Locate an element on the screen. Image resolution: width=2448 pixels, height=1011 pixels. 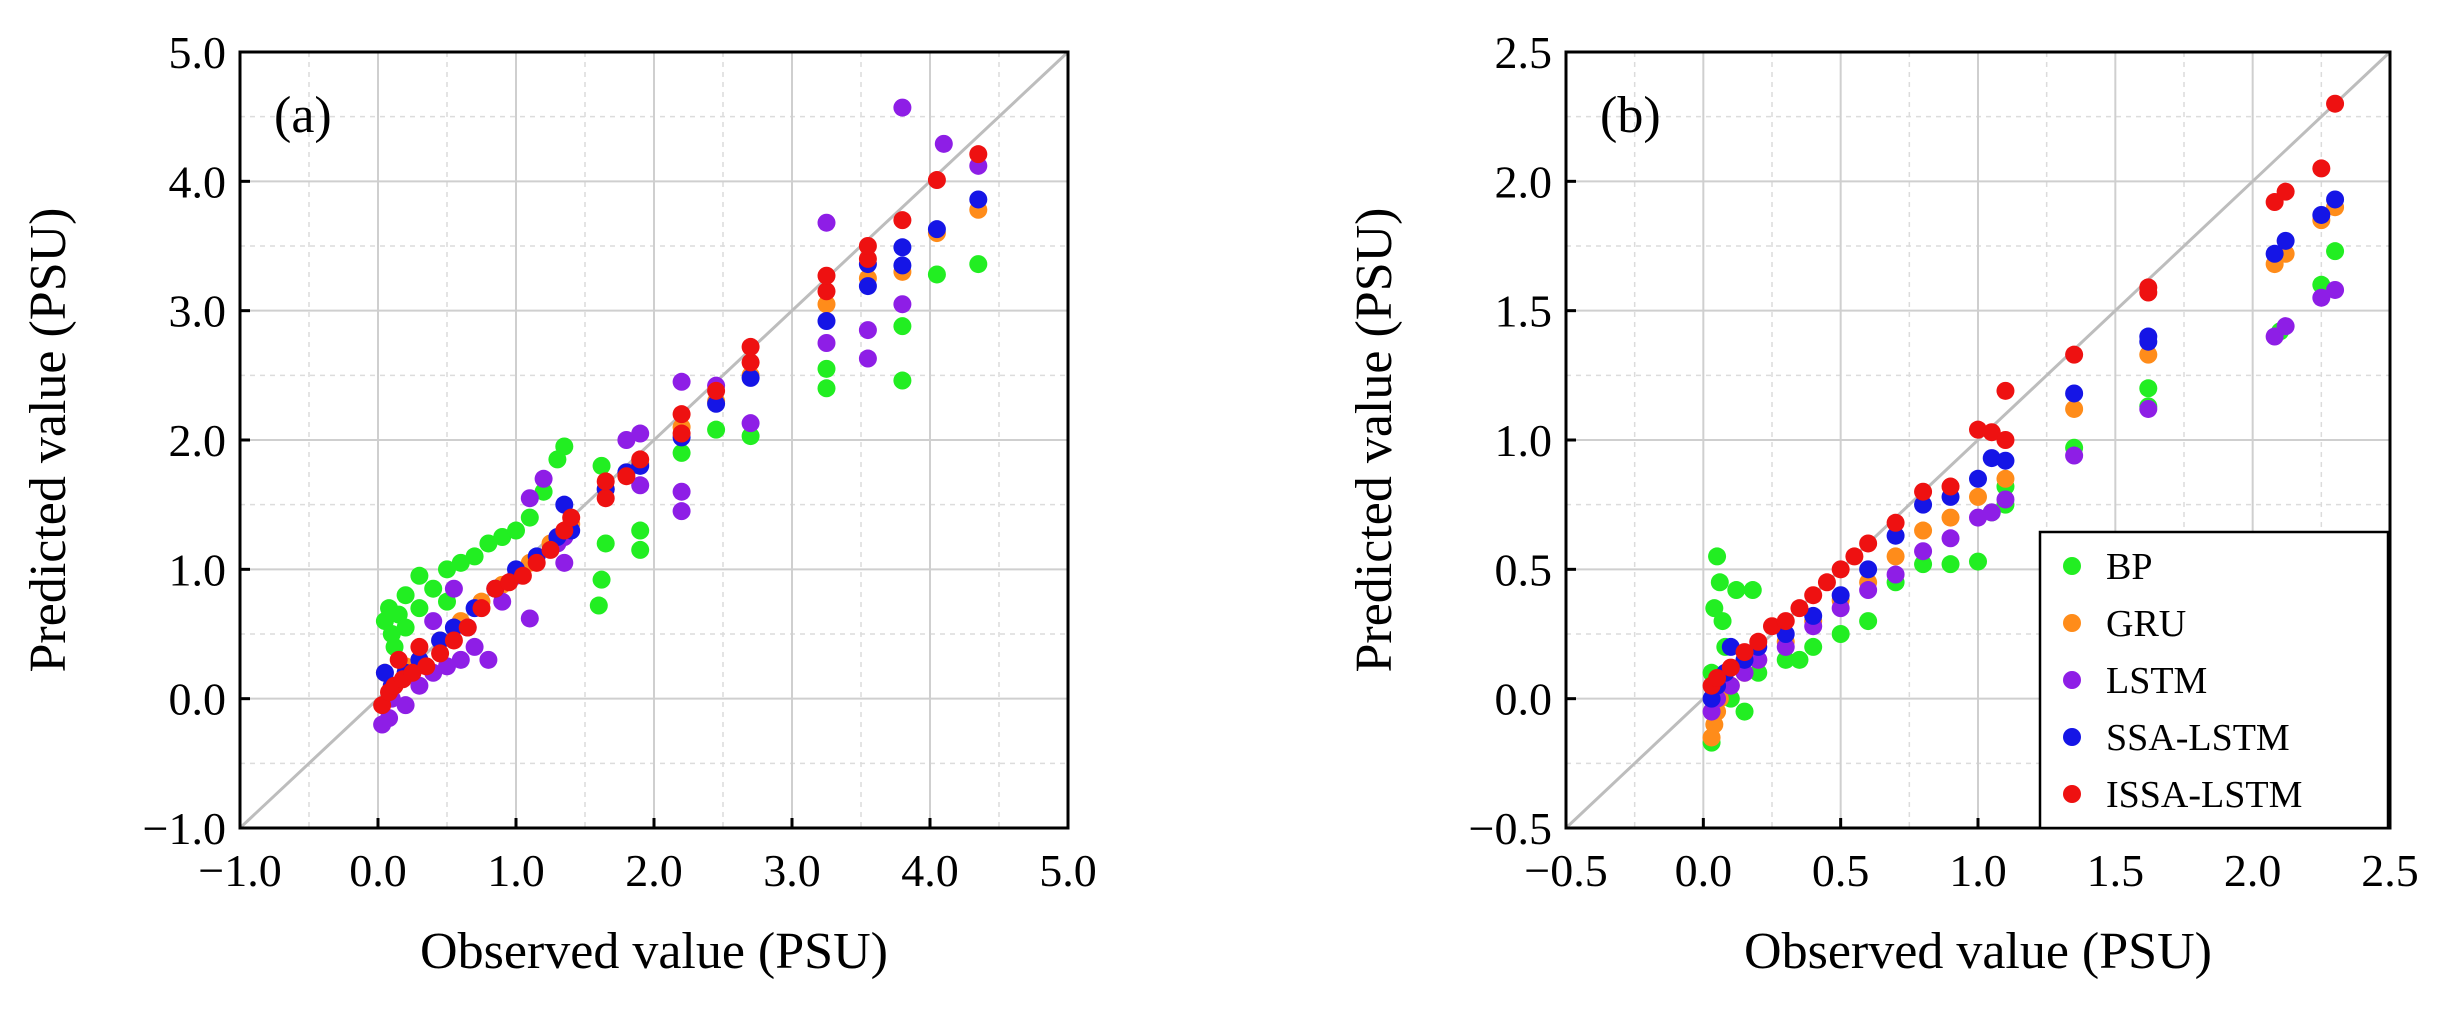
y-axis-title: Predicted value (PSU) is located at coordinates (48, 439).